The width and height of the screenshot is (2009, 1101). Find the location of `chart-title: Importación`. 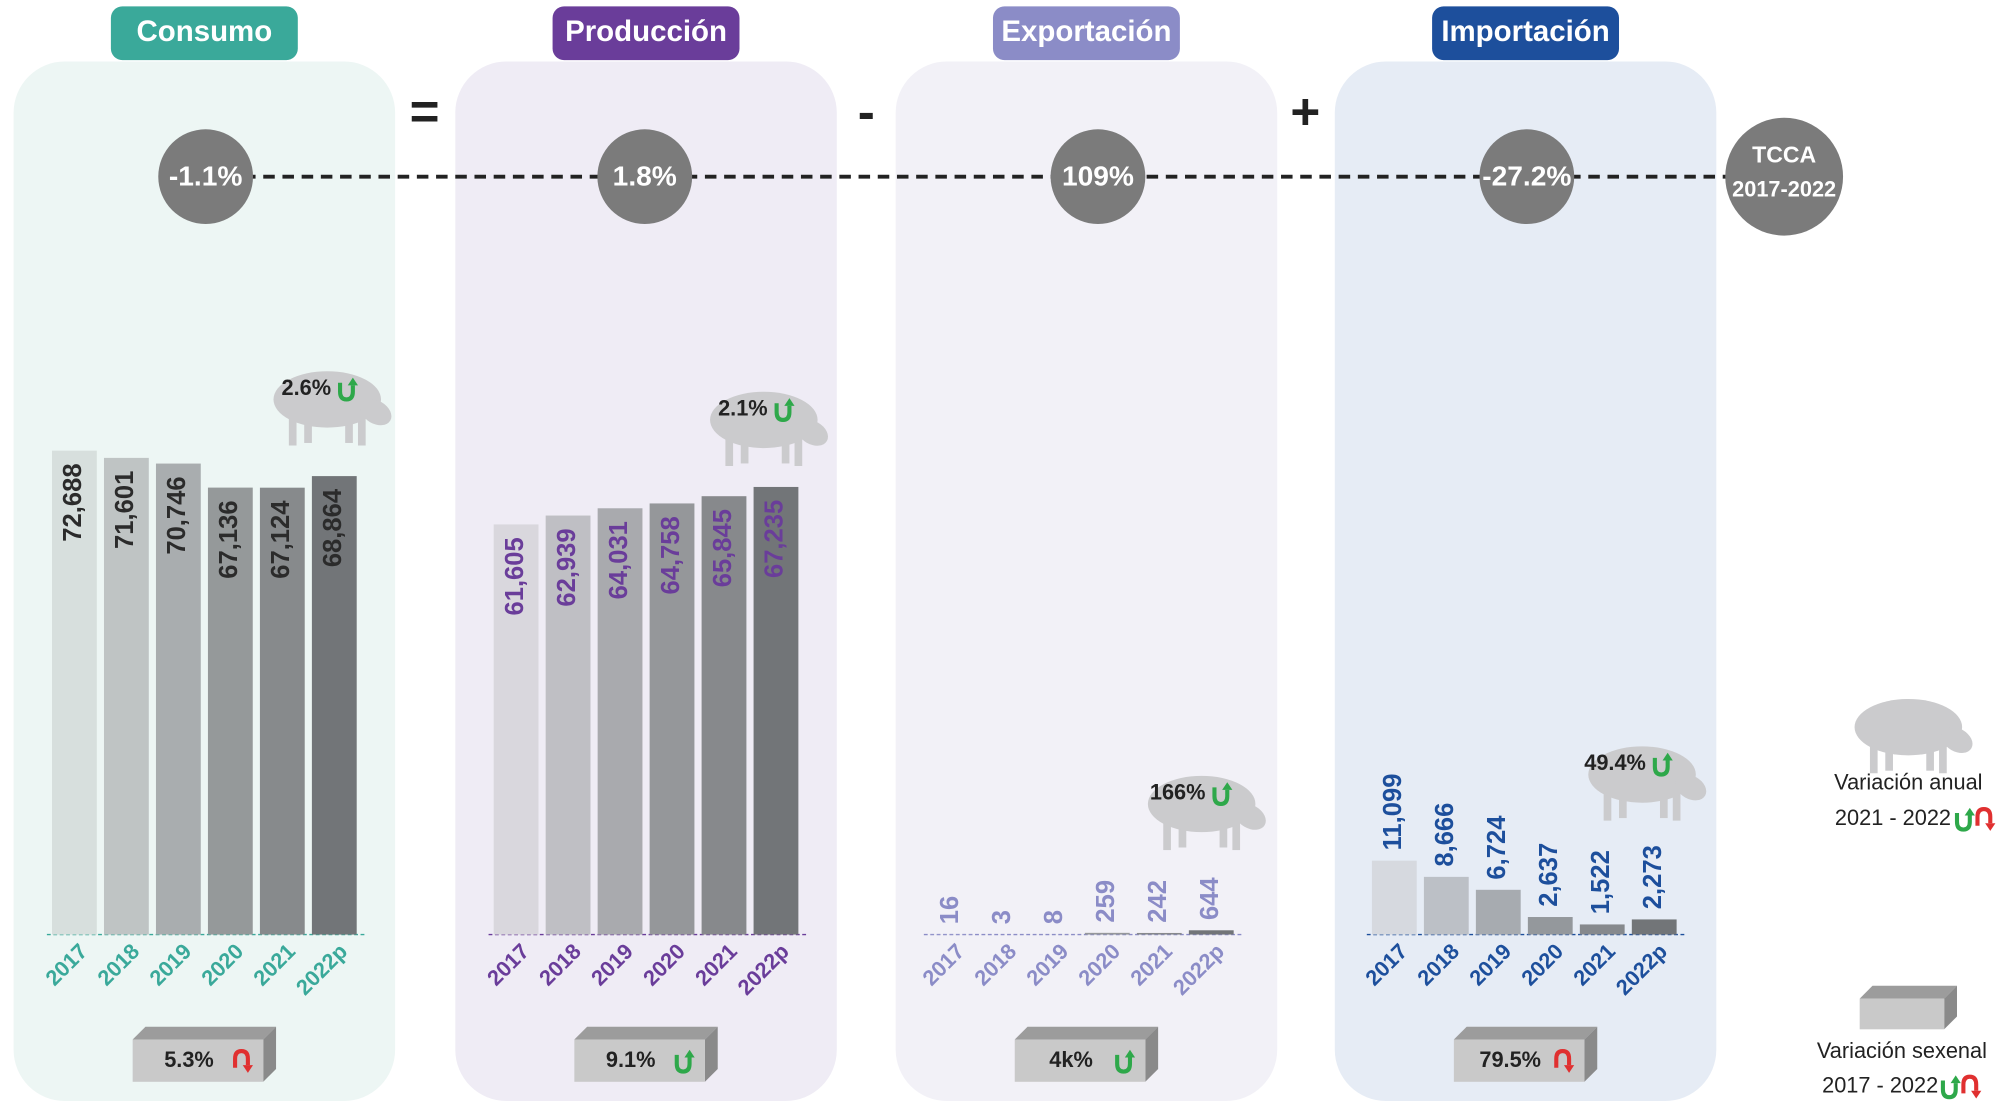

chart-title: Importación is located at coordinates (1525, 31).